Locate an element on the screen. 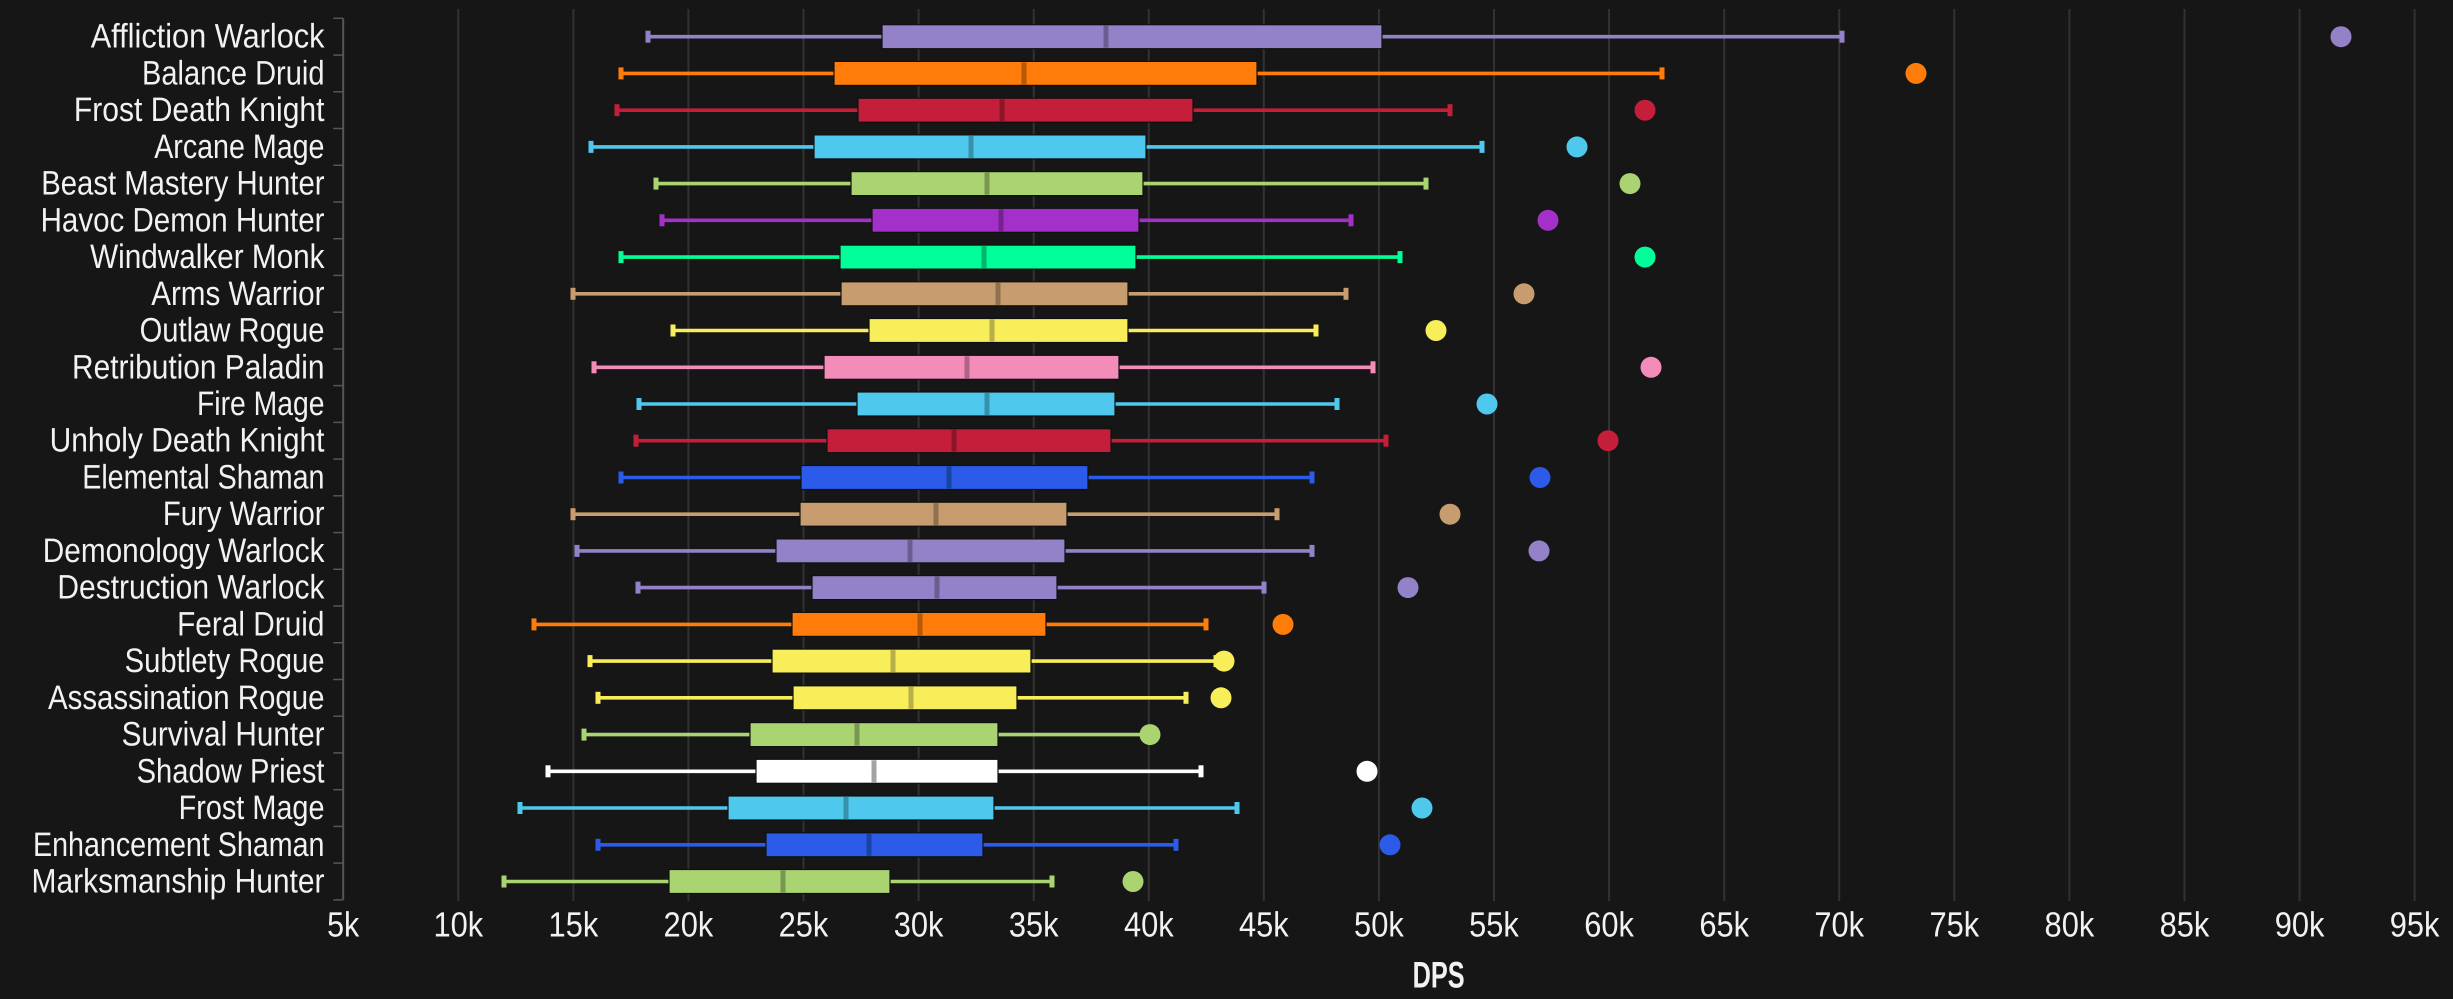 The image size is (2453, 999). svg-text: 45k is located at coordinates (1264, 925).